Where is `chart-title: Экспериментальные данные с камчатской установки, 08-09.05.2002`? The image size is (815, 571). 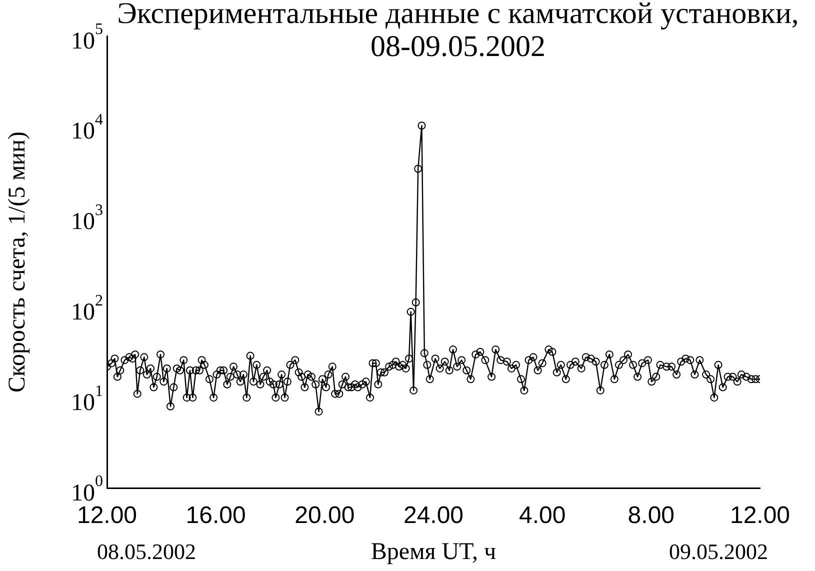
chart-title: Экспериментальные данные с камчатской установки, 08-09.05.2002 is located at coordinates (458, 31).